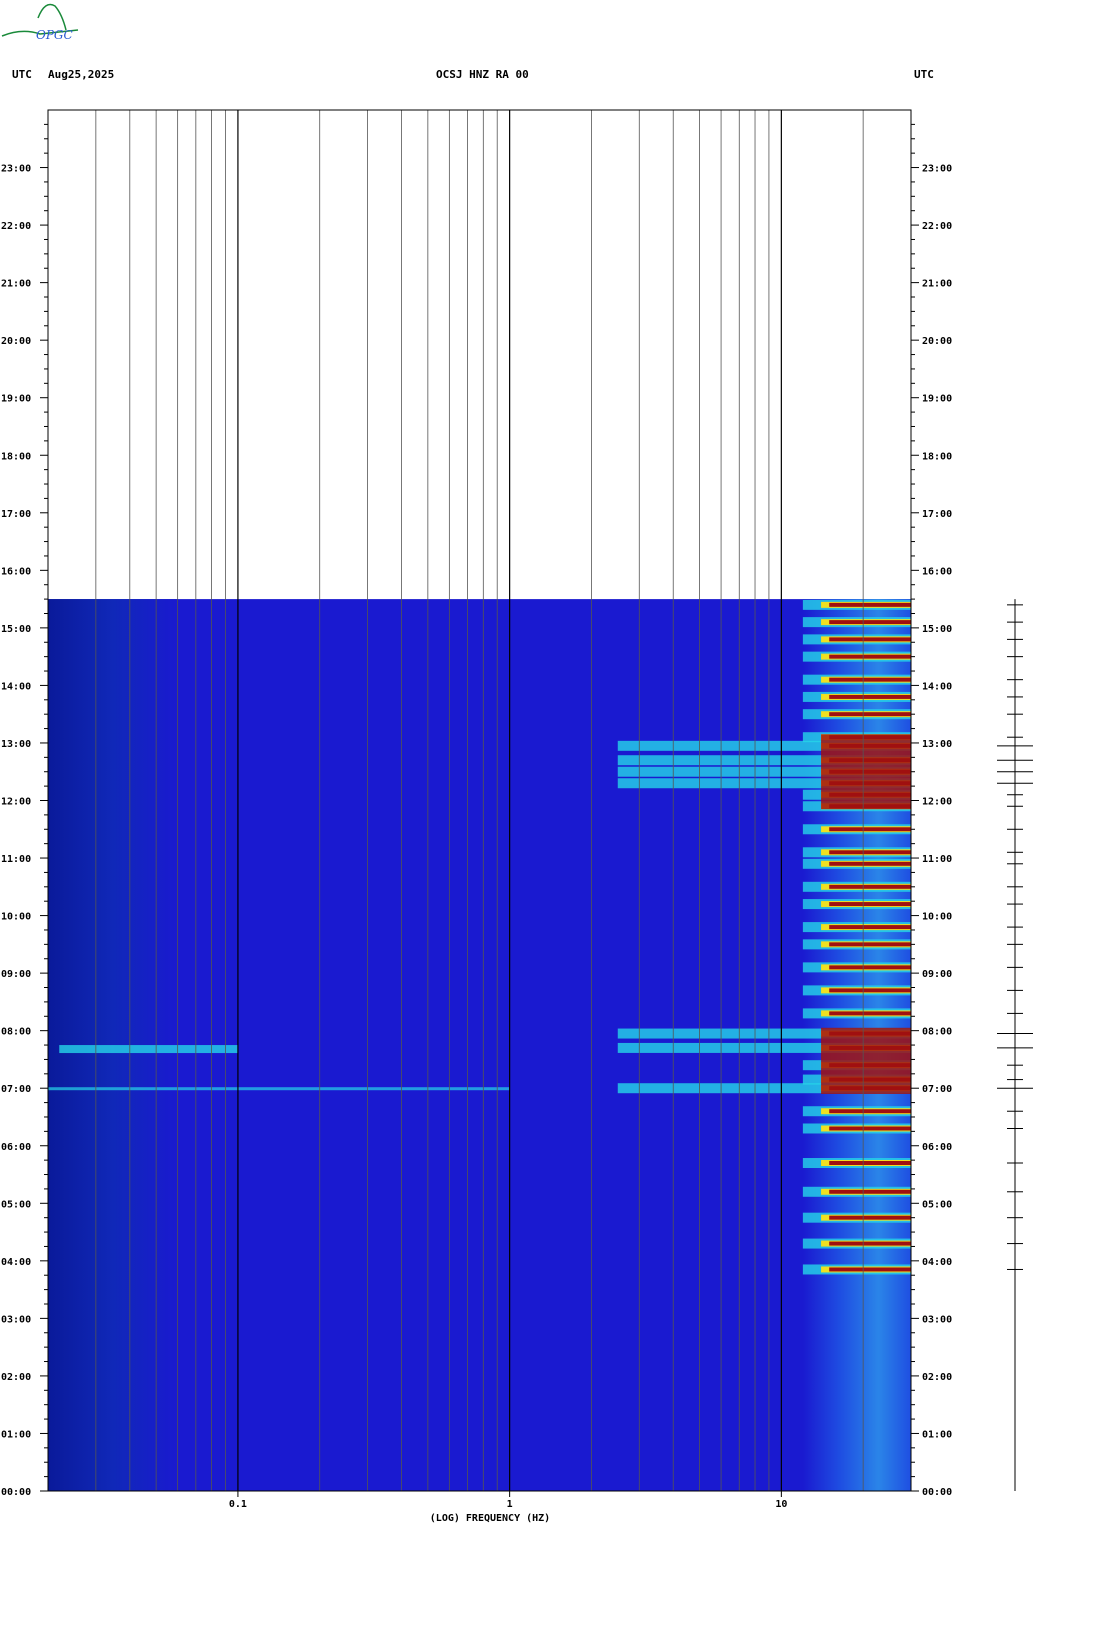  Describe the element at coordinates (16, 514) in the screenshot. I see `y-tick-label-left: 17:00` at that location.